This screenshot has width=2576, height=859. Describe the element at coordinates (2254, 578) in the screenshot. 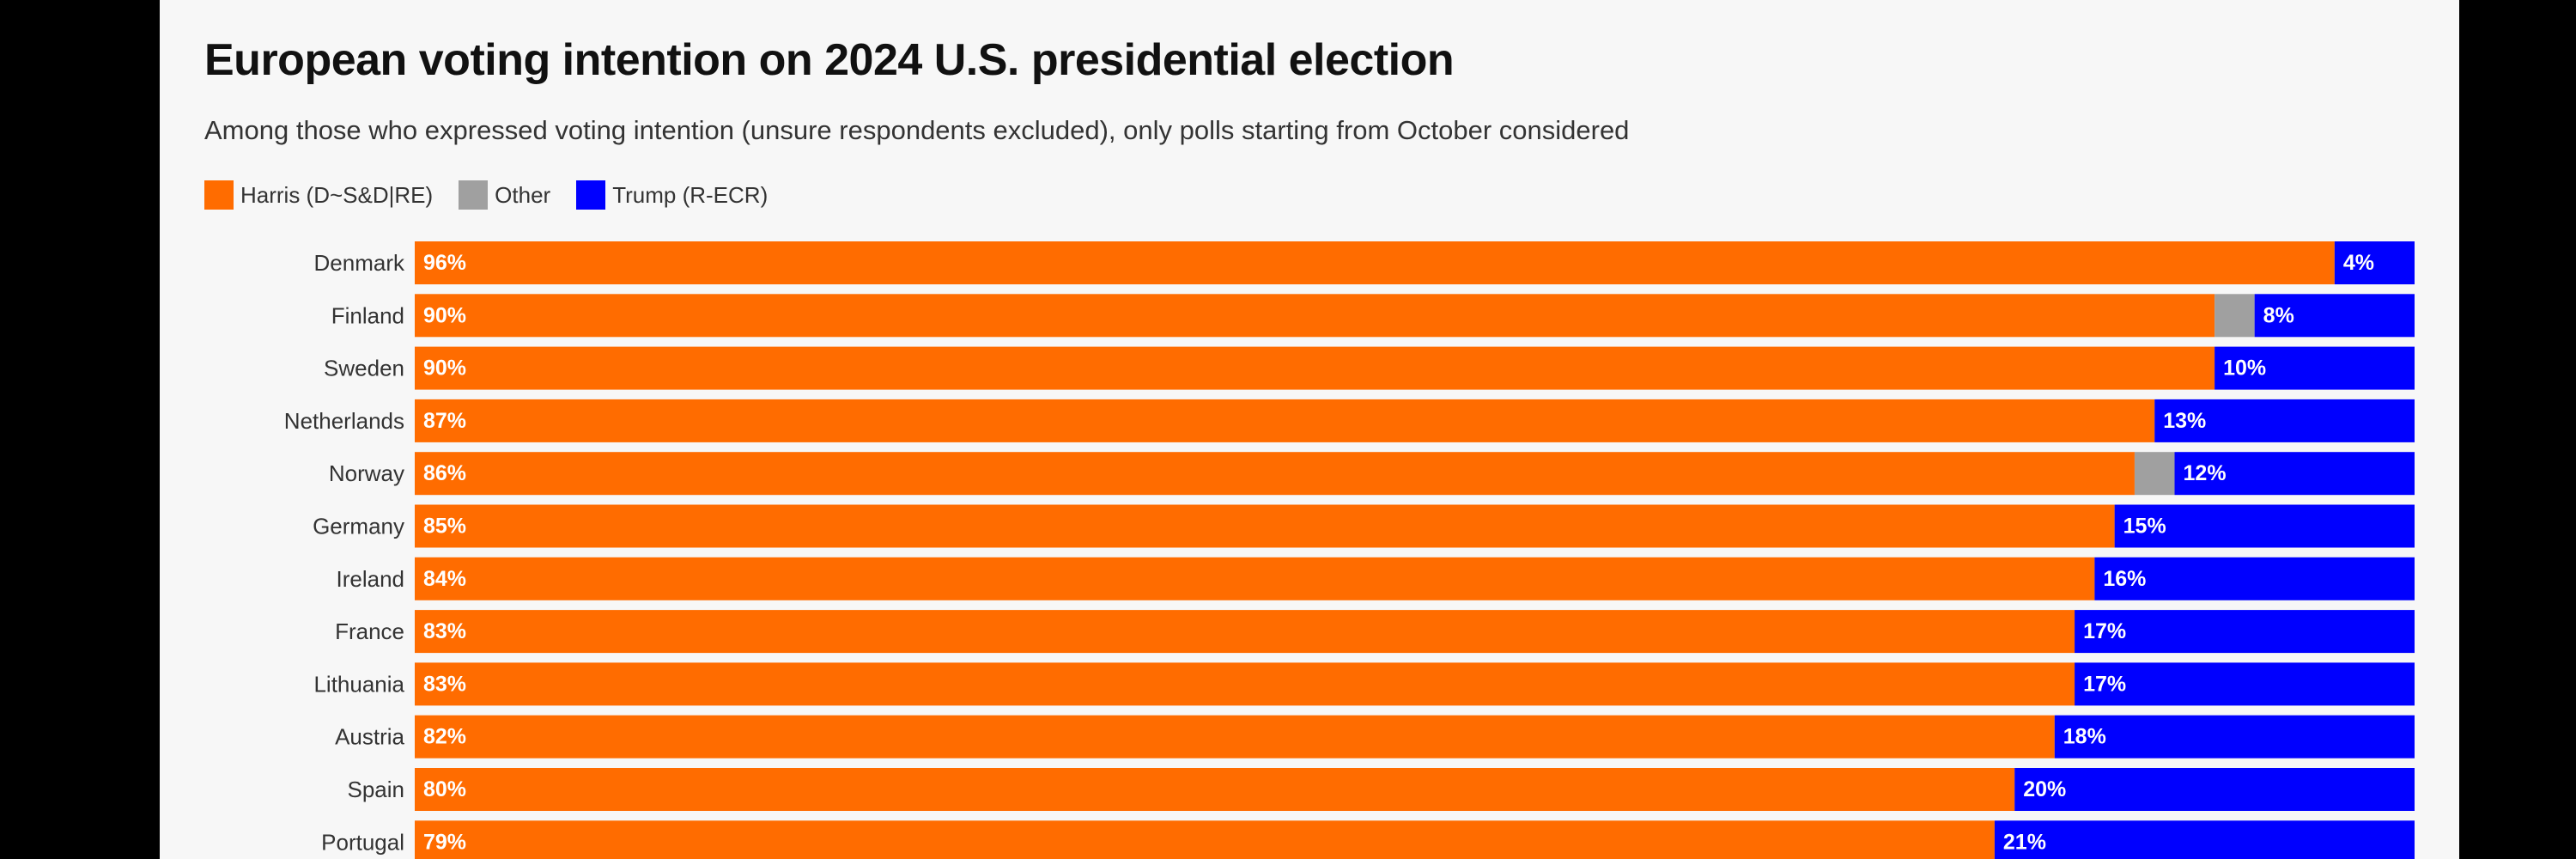

I see `bar-trump-ireland` at that location.